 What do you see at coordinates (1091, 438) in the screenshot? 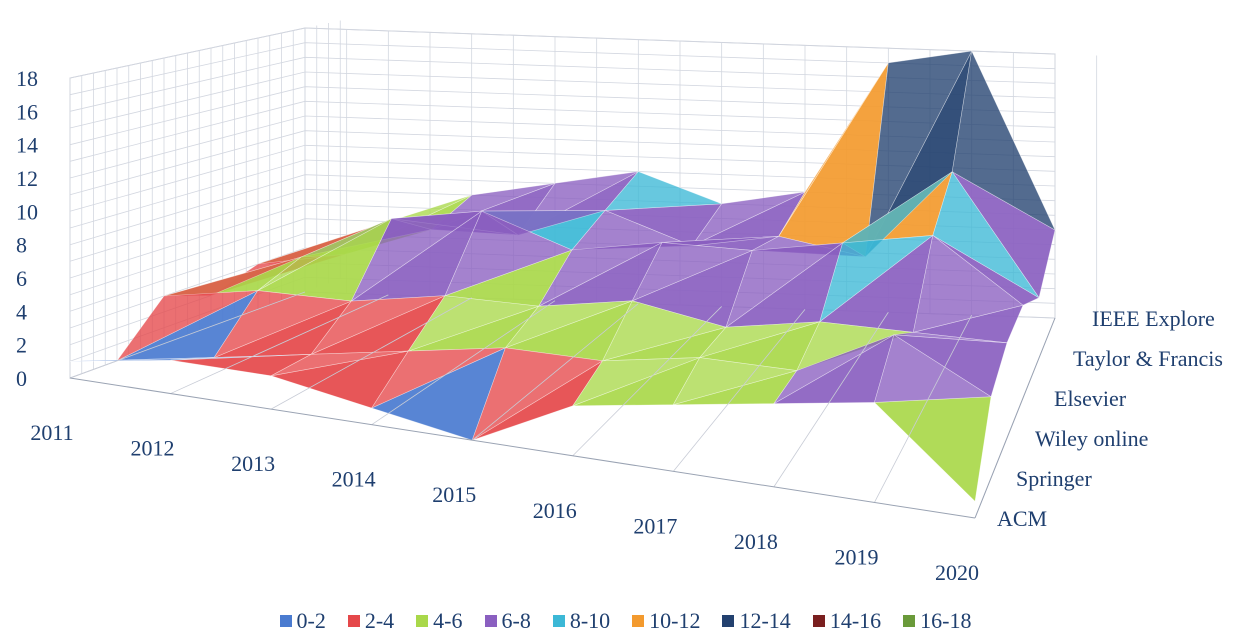
I see `series-label: Wiley online` at bounding box center [1091, 438].